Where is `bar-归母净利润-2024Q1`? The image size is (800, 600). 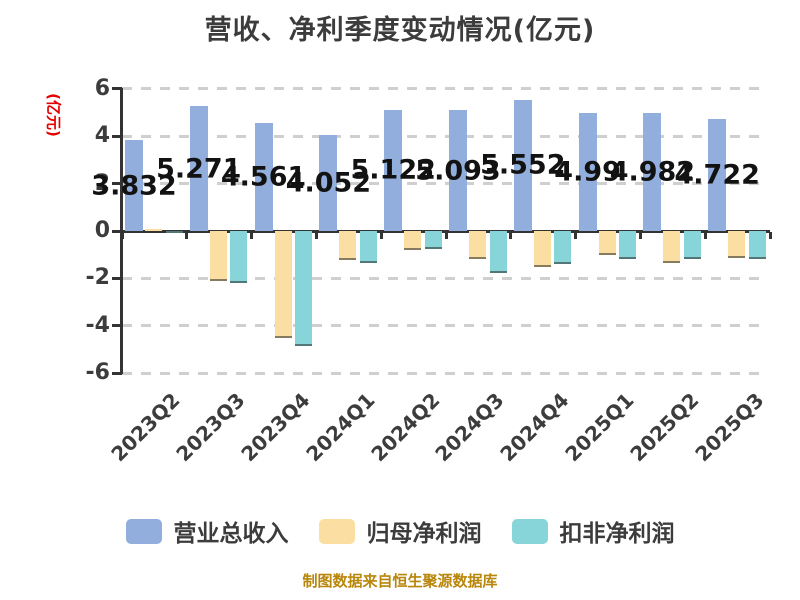
bar-归母净利润-2024Q1 is located at coordinates (348, 245).